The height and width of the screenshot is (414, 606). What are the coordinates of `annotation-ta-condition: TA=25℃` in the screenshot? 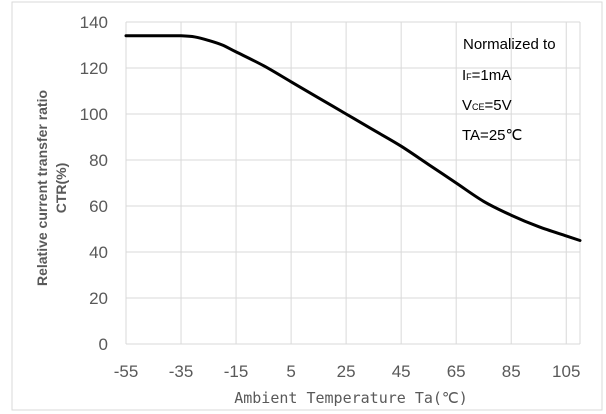 It's located at (492, 135).